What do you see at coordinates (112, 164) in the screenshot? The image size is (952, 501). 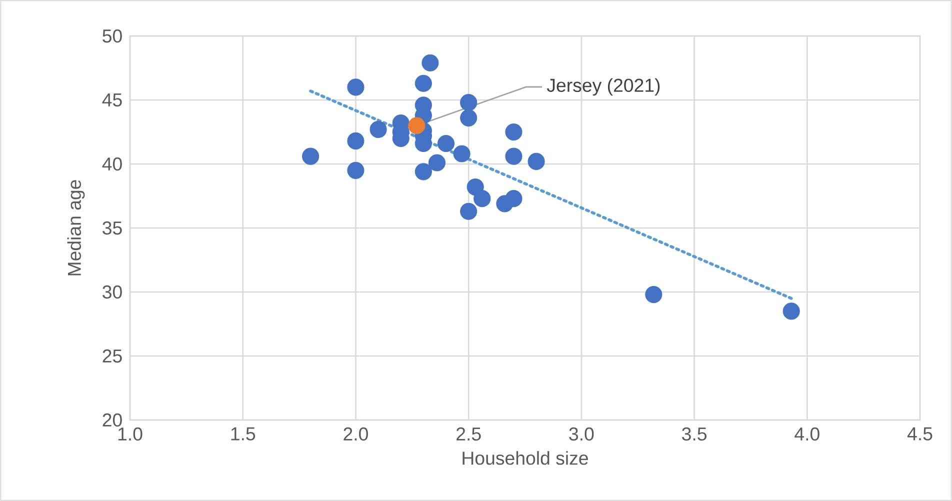 I see `y-tick-label: 40` at bounding box center [112, 164].